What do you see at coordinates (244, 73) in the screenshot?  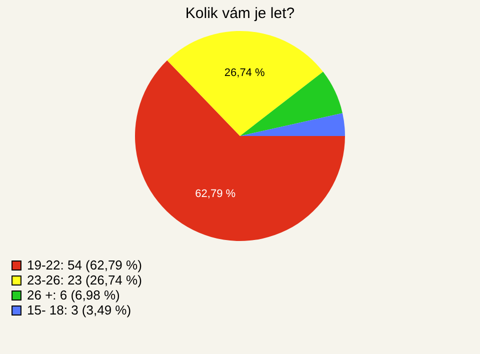 I see `data-label: 26,74 %` at bounding box center [244, 73].